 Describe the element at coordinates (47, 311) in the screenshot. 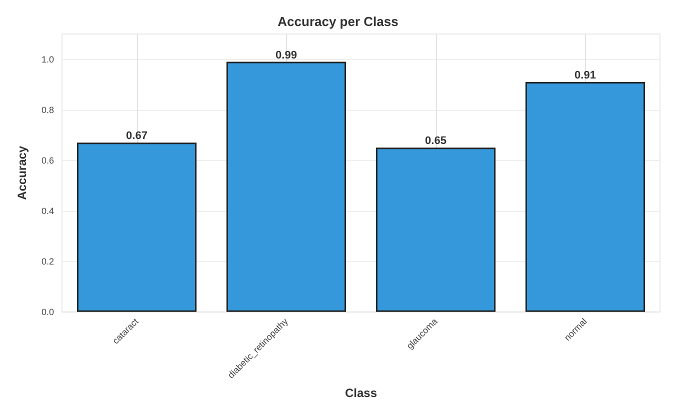

I see `y-tick-label: 0.0` at that location.